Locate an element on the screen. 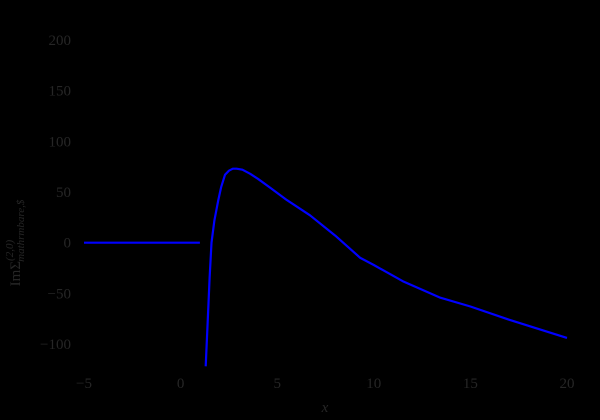 This screenshot has width=600, height=420. y-tick-label: −50 is located at coordinates (59, 294).